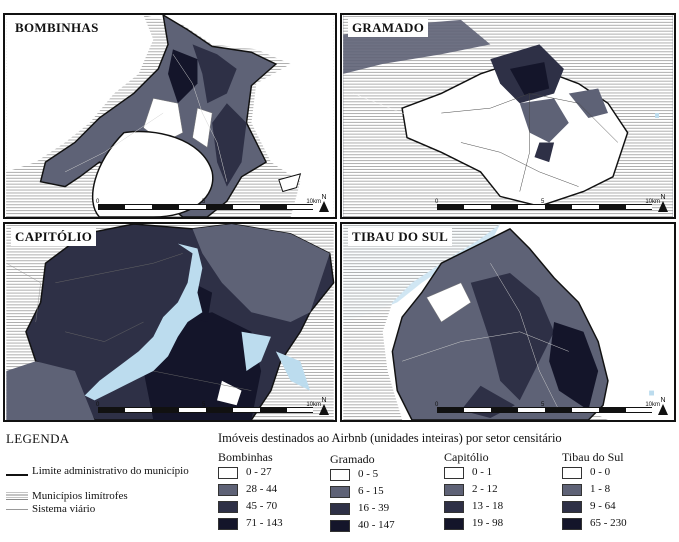 This screenshot has width=679, height=542. What do you see at coordinates (17, 495) in the screenshot?
I see `hatch-icon` at bounding box center [17, 495].